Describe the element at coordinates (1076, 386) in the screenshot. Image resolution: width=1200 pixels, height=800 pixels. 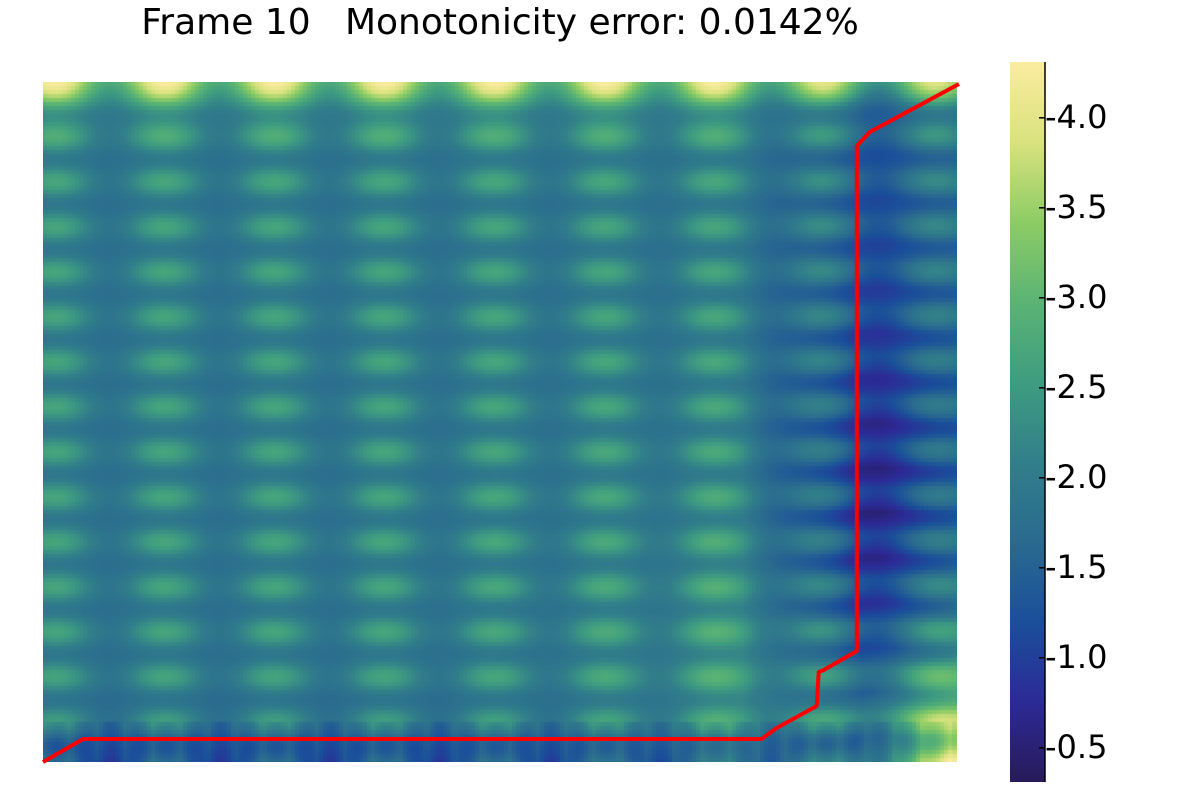
I see `colorbar-tick-label: -2.5` at that location.